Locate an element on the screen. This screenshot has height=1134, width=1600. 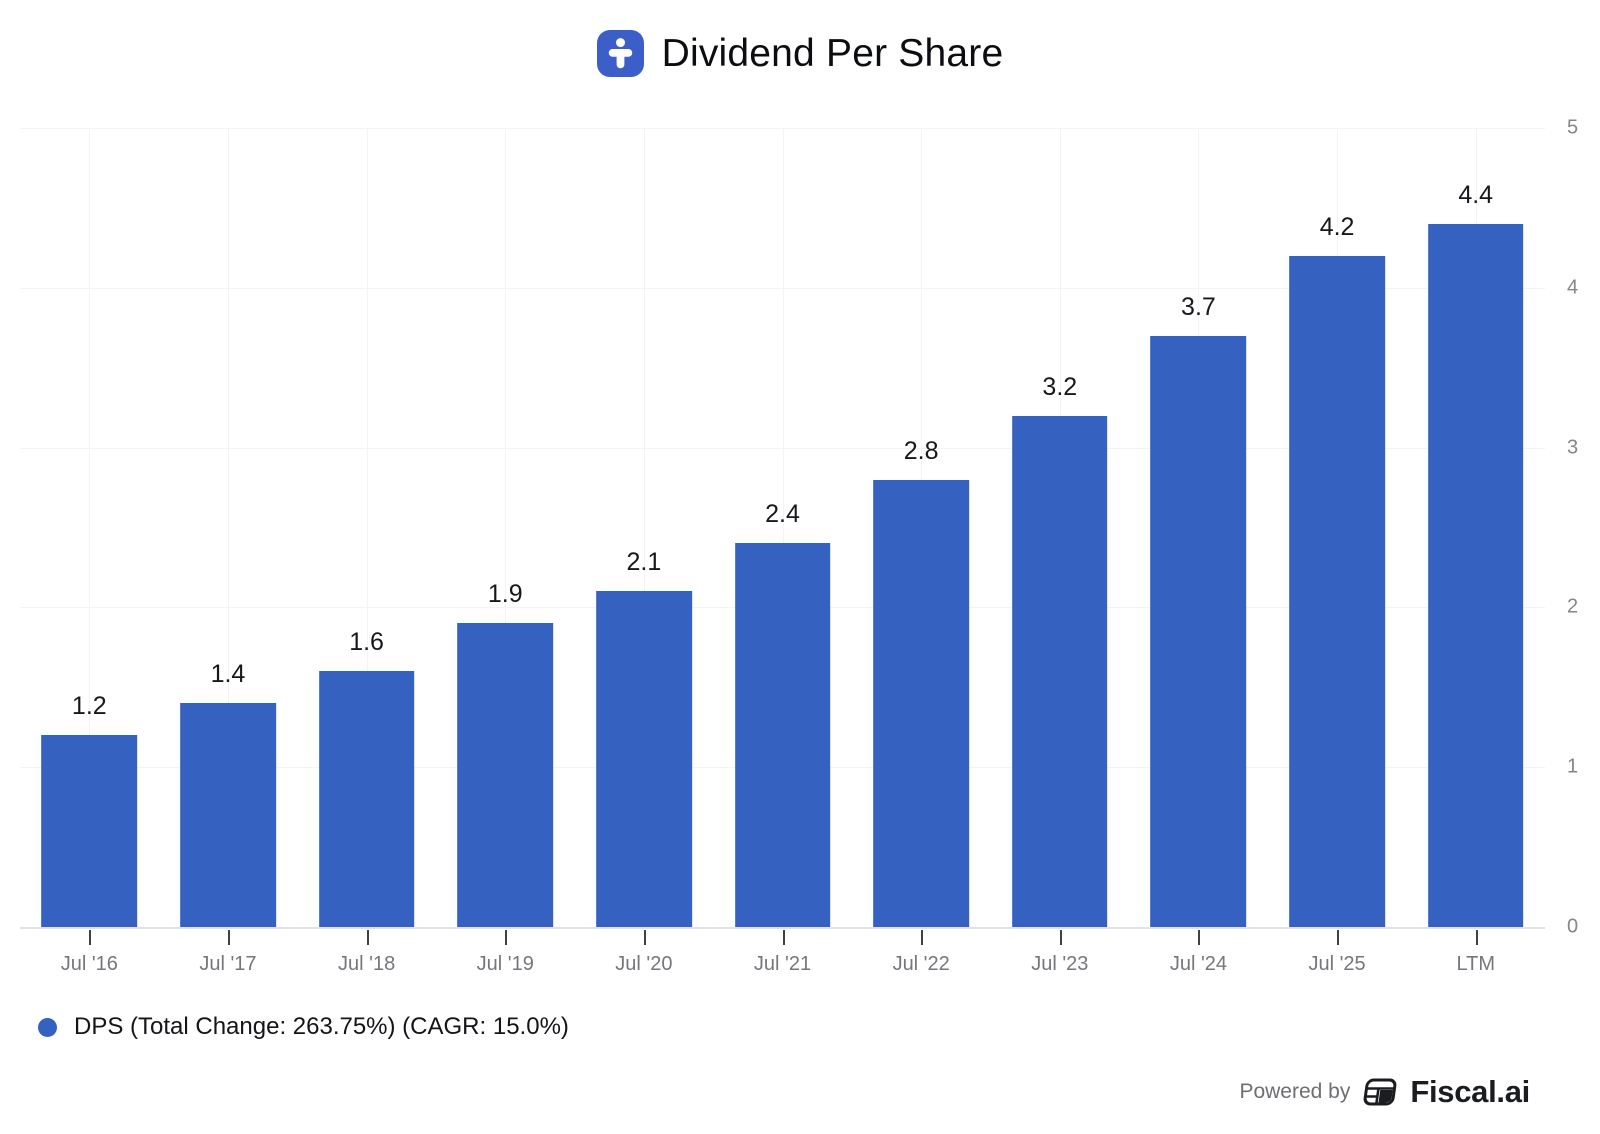
chart-column-jul-17: 1.4 Jul '17 is located at coordinates (228, 551).